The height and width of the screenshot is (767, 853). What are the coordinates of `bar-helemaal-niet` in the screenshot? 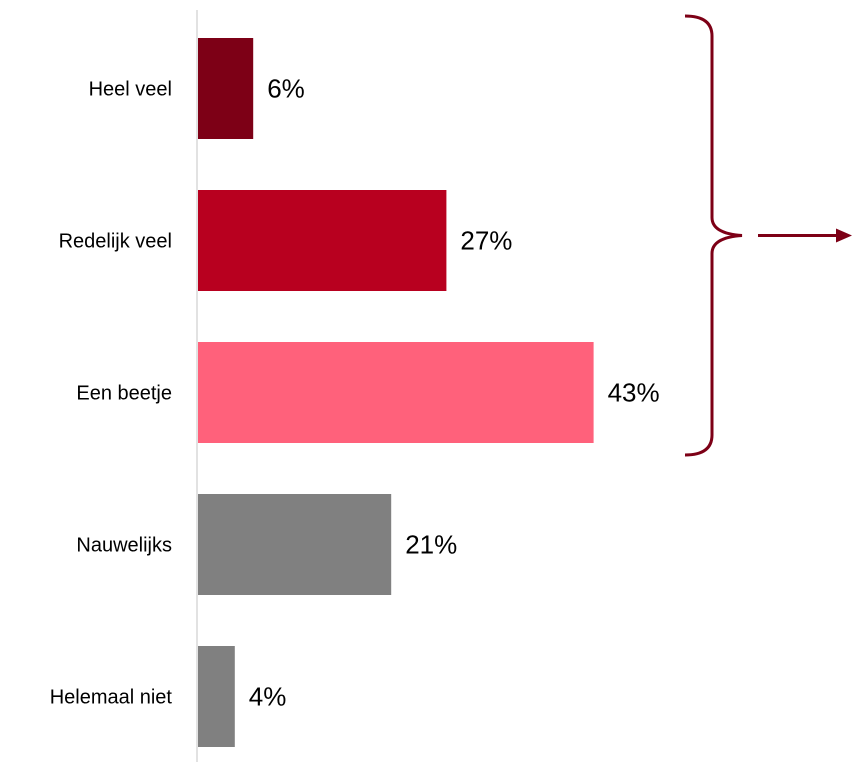 It's located at (216, 696).